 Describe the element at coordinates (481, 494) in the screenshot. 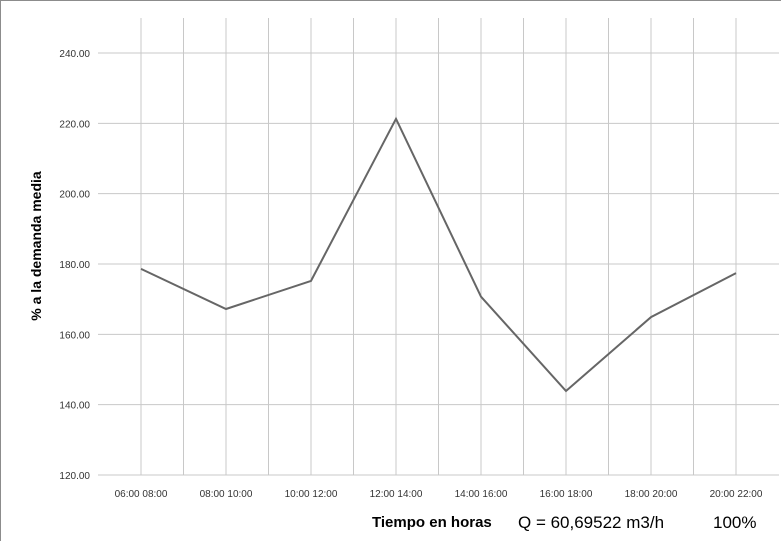

I see `x-tick-label: 14:00 16:00` at that location.